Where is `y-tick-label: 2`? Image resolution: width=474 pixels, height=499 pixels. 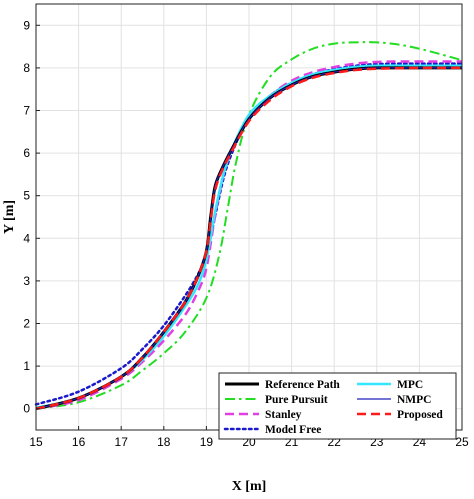
y-tick-label: 2 is located at coordinates (26, 324).